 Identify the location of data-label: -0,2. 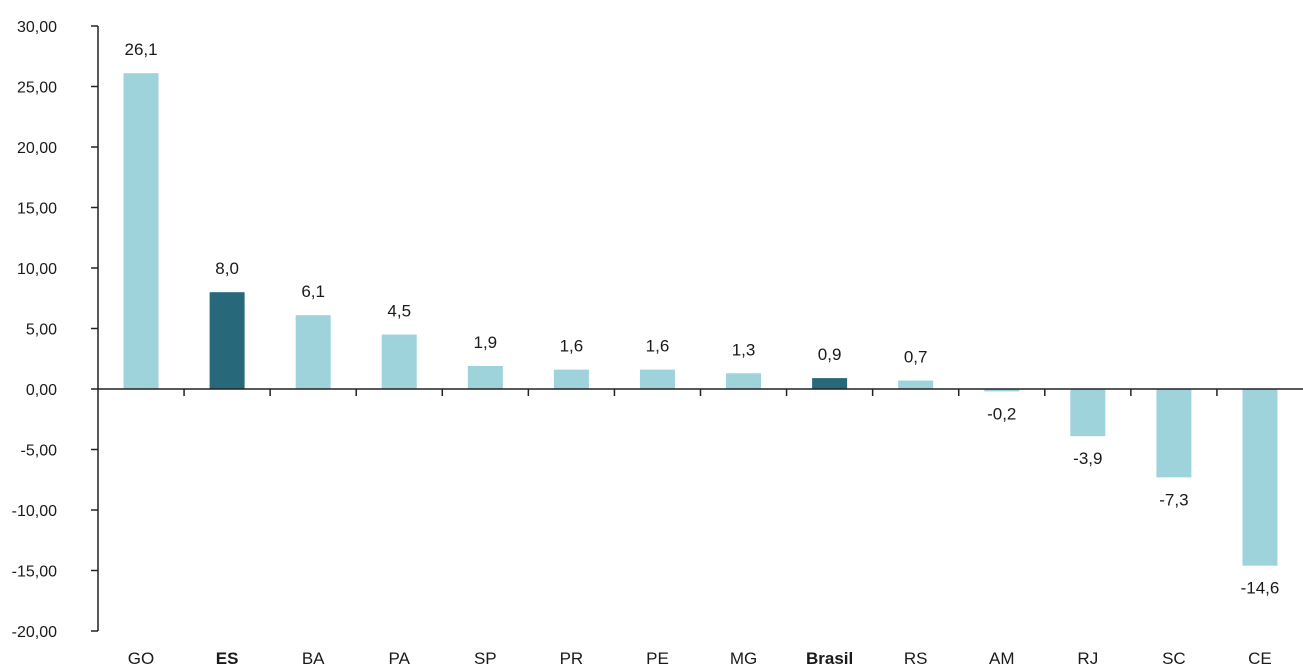
(1001, 413).